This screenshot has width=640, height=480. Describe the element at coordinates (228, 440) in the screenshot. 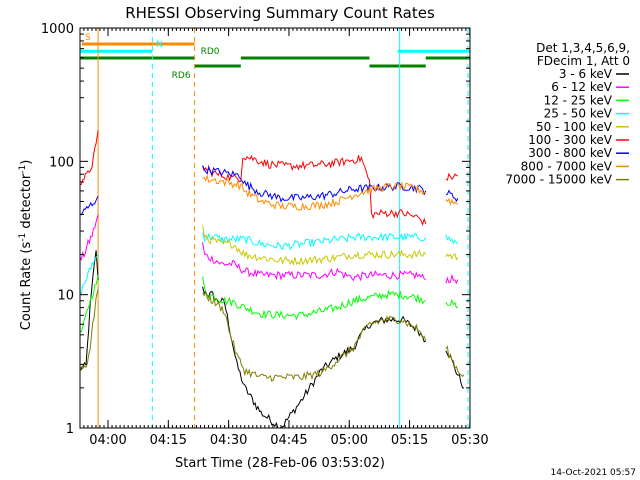

I see `x-tick-label: 04:30` at that location.